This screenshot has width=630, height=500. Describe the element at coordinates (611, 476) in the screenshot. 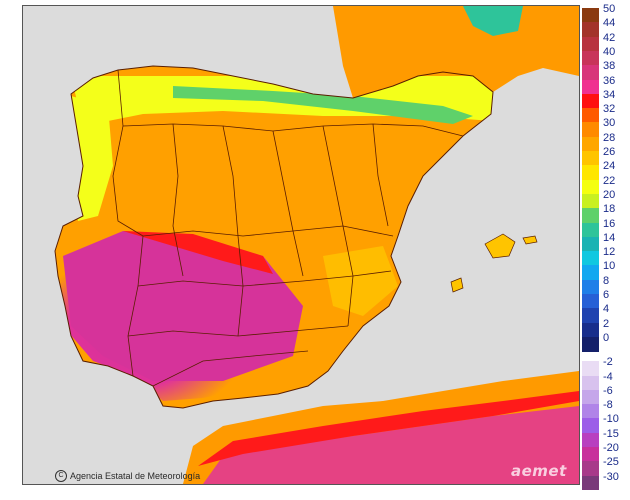

I see `legend-label-negative-8: -30` at that location.